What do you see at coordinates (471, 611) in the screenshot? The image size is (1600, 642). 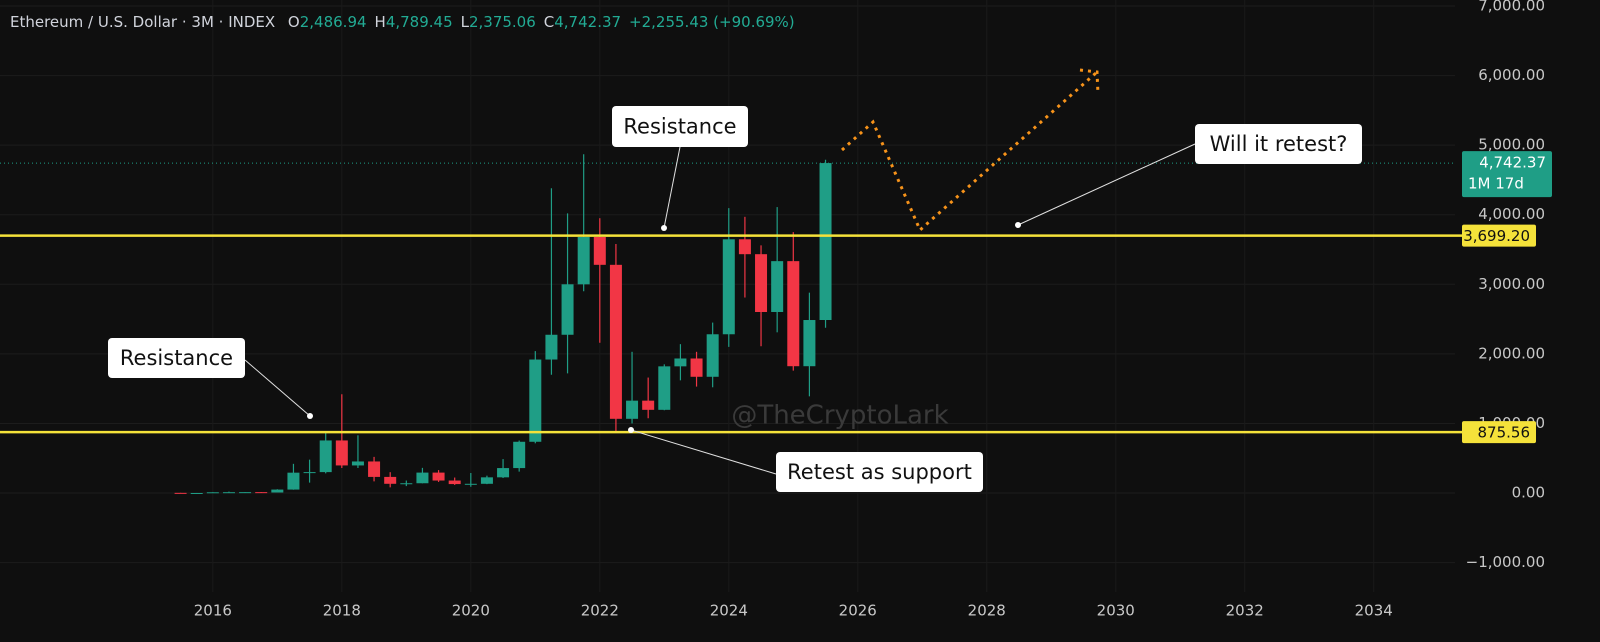 I see `x-tick-label: 2020` at bounding box center [471, 611].